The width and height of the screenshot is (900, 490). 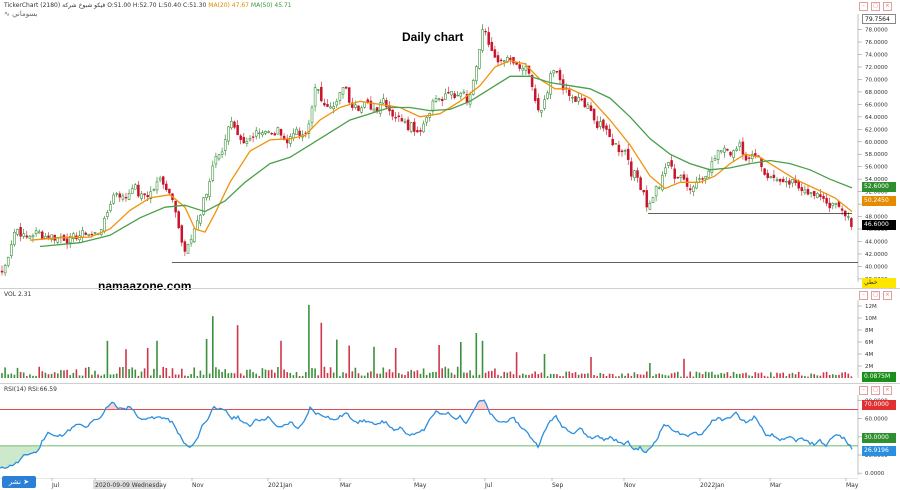 What do you see at coordinates (879, 283) in the screenshot?
I see `price-badge-yellow: خطي` at bounding box center [879, 283].